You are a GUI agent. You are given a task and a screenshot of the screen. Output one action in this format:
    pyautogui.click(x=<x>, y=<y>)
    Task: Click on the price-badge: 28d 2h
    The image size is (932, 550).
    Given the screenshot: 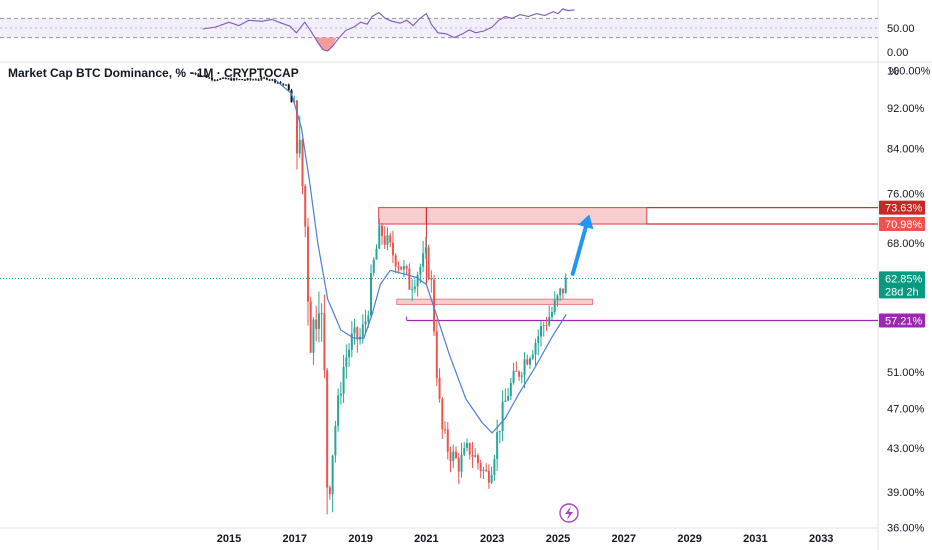 What is the action you would take?
    pyautogui.click(x=902, y=291)
    